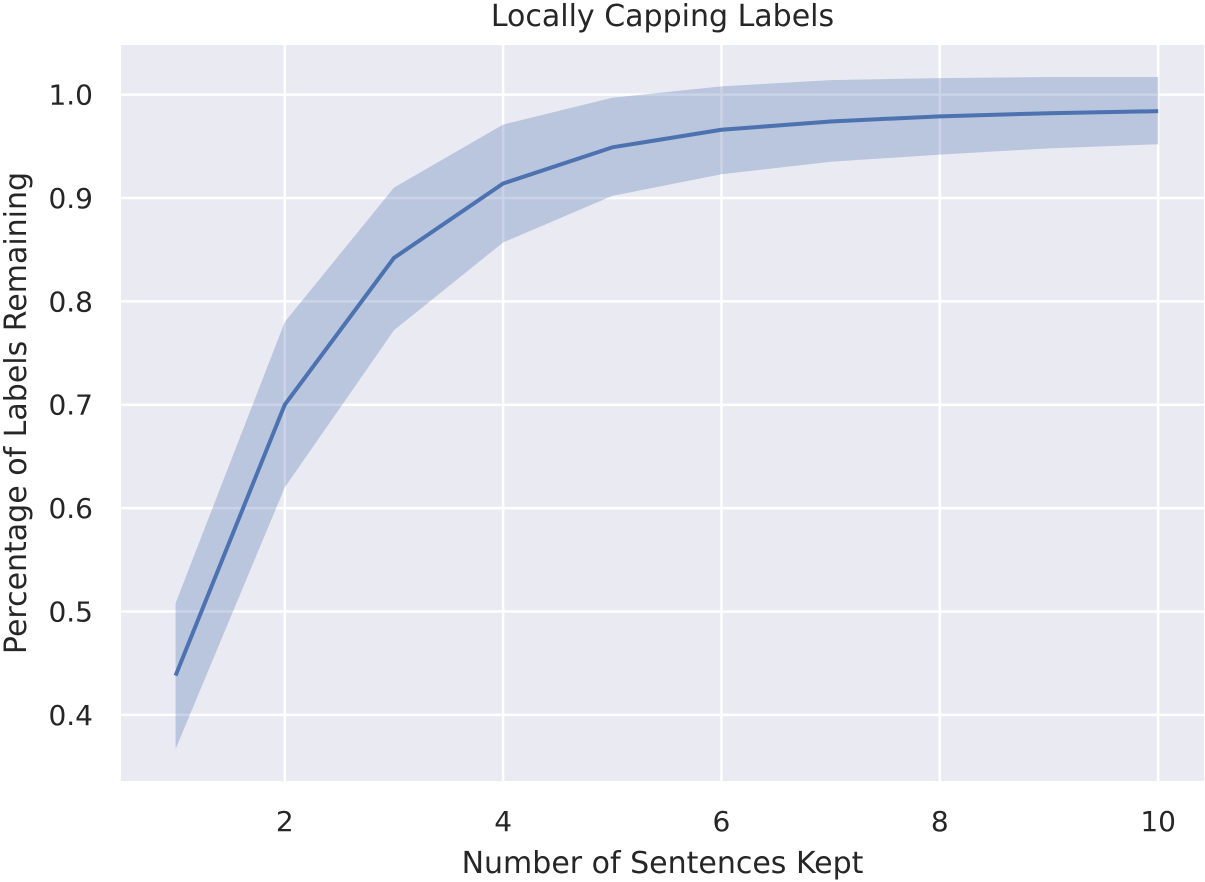 The image size is (1205, 882). I want to click on x-axis-ticks: 2 4 6 8 10, so click(726, 821).